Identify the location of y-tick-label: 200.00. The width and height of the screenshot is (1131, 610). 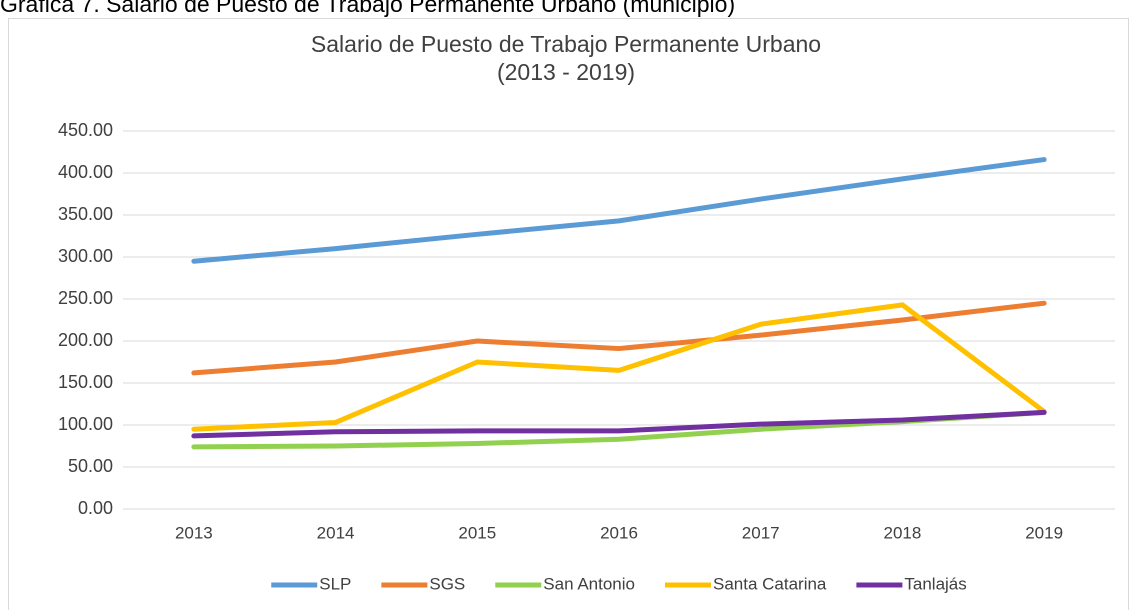
(85, 340).